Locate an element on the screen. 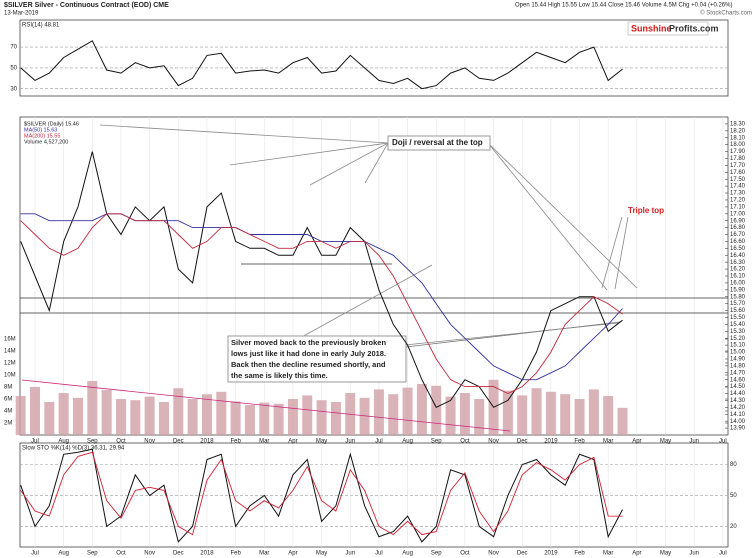 This screenshot has height=558, width=755. y-tick-label: 17.70 is located at coordinates (738, 166).